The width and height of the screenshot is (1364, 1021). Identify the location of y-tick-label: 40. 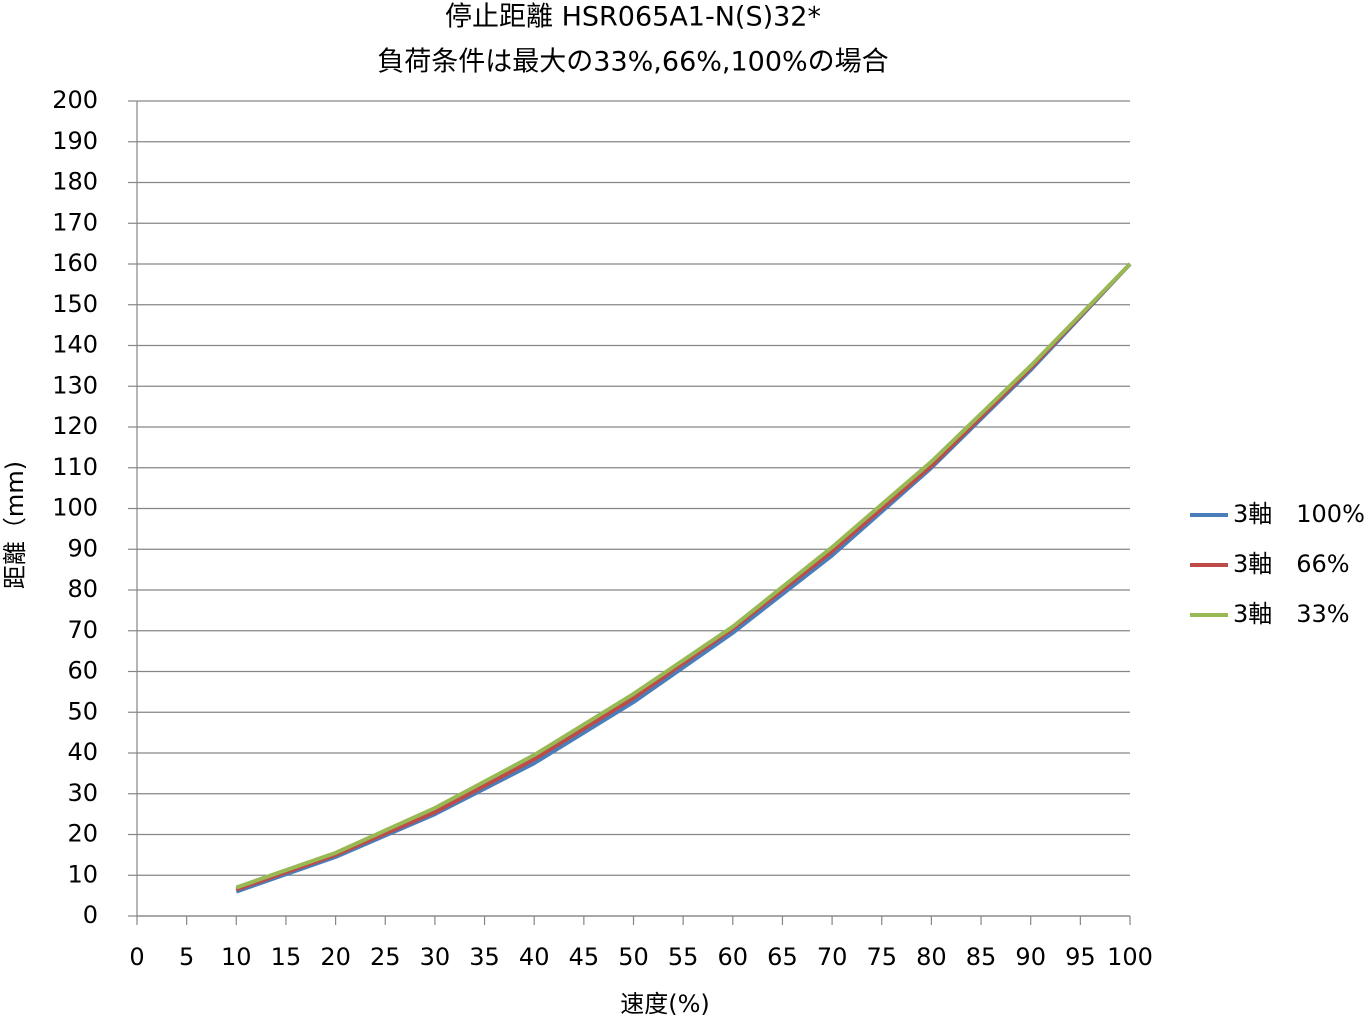
(82, 752).